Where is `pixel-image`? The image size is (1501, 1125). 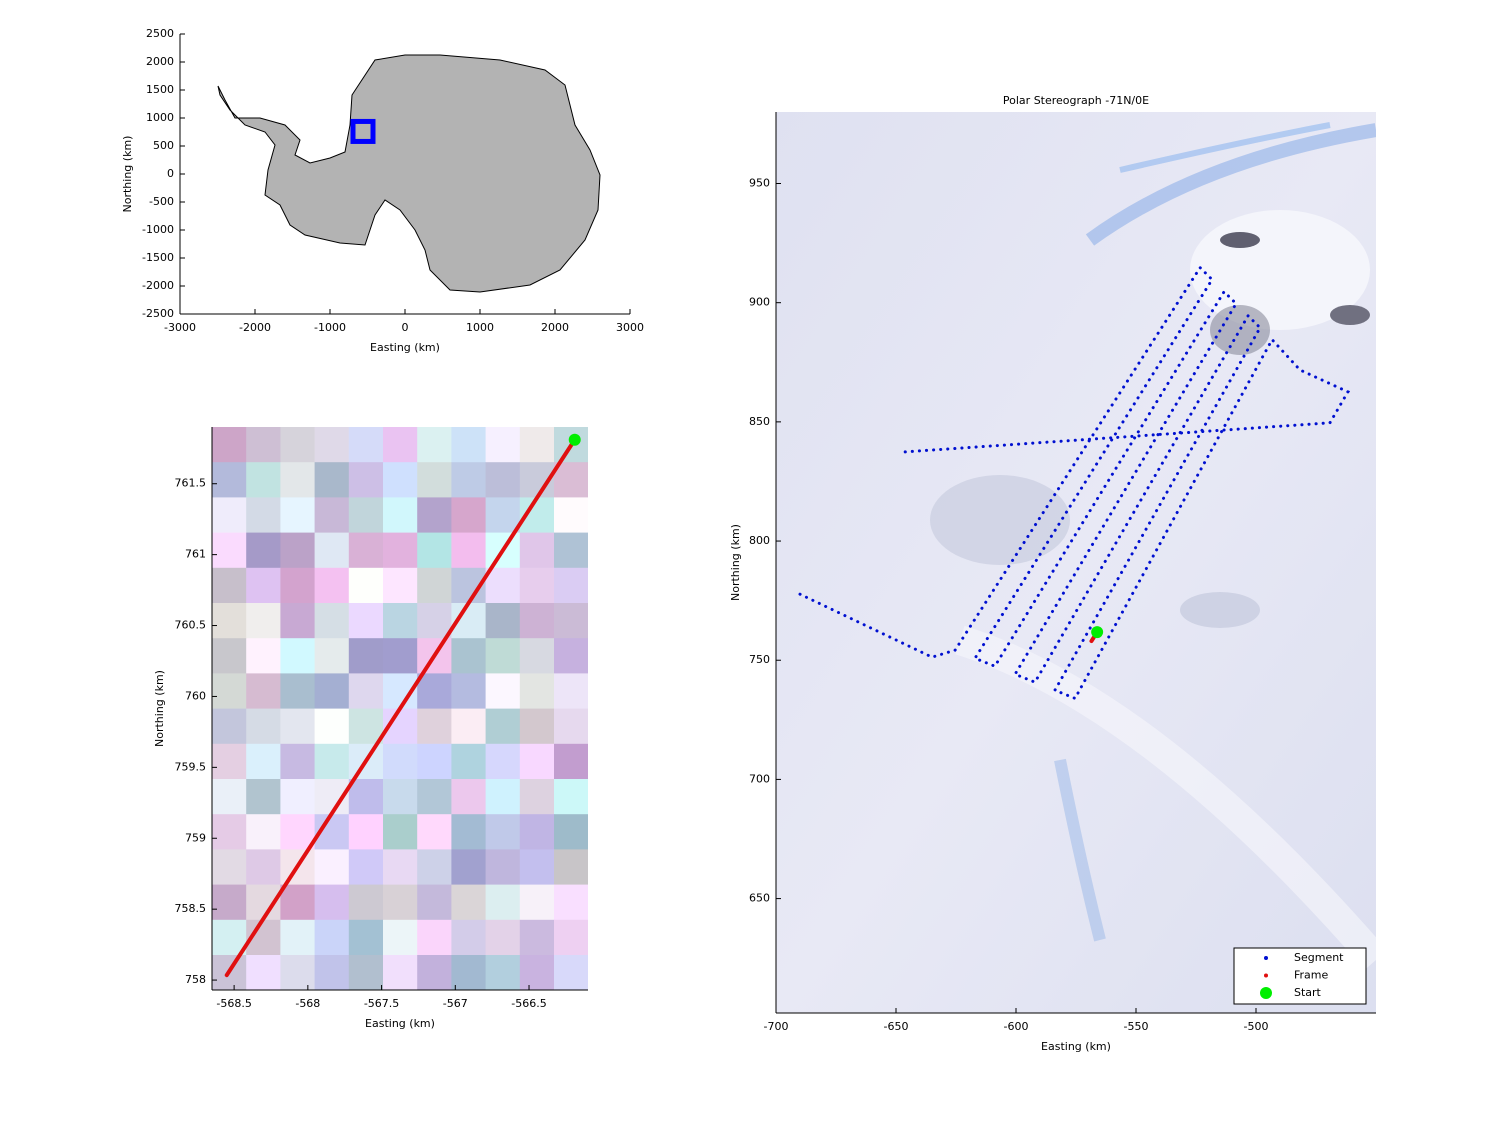 pixel-image is located at coordinates (400, 708).